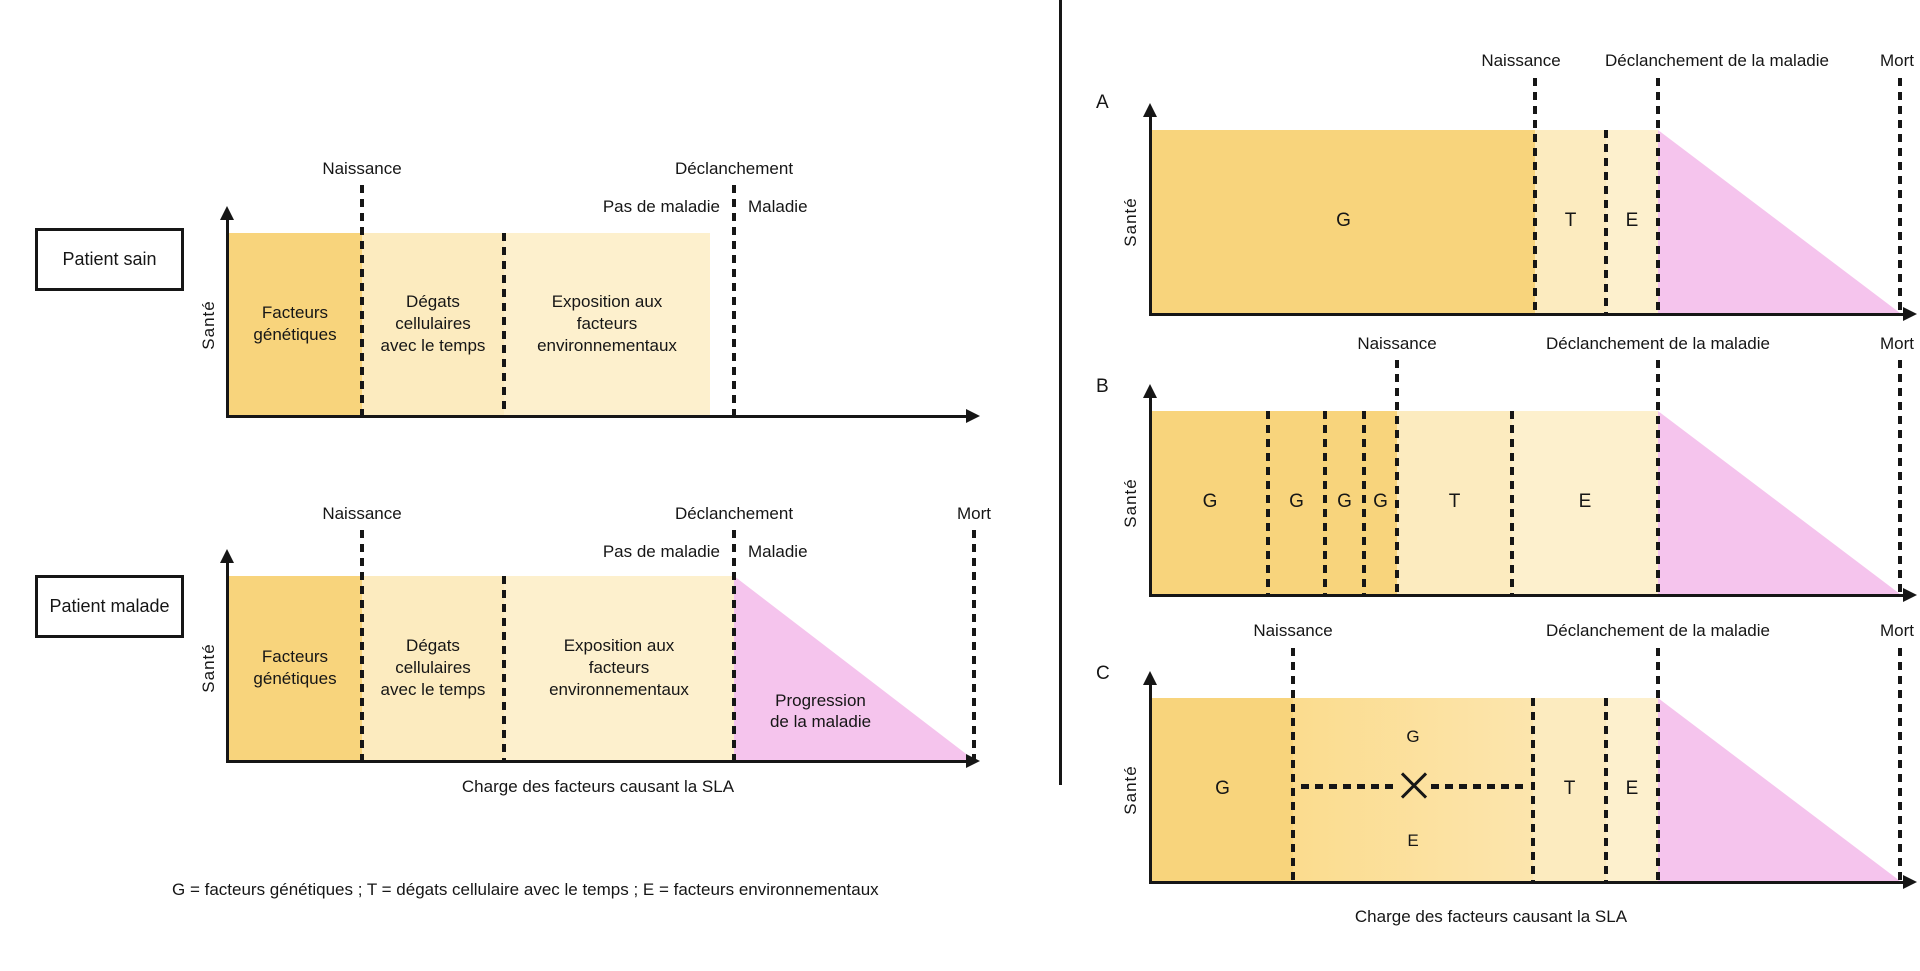 The image size is (1920, 971). What do you see at coordinates (1103, 673) in the screenshot?
I see `panel-c-letter: C` at bounding box center [1103, 673].